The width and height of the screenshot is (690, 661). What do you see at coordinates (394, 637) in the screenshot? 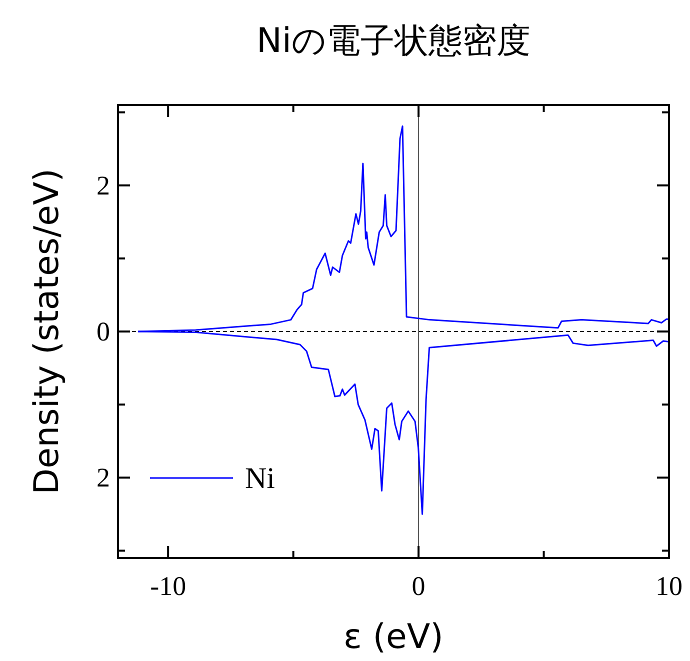
I see `x-axis-title: ε (eV)` at bounding box center [394, 637].